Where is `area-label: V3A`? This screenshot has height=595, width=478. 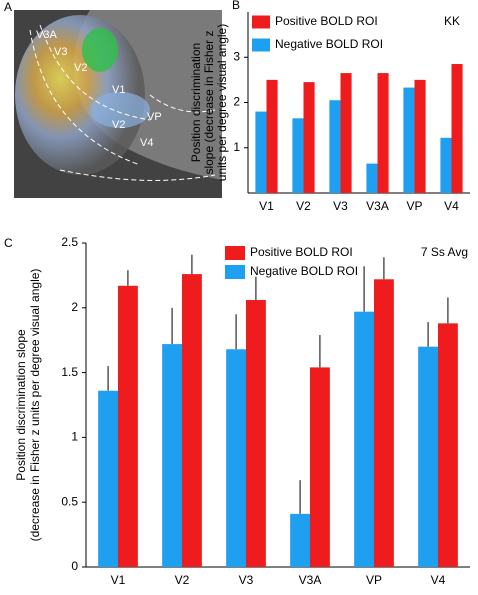 area-label: V3A is located at coordinates (46, 35).